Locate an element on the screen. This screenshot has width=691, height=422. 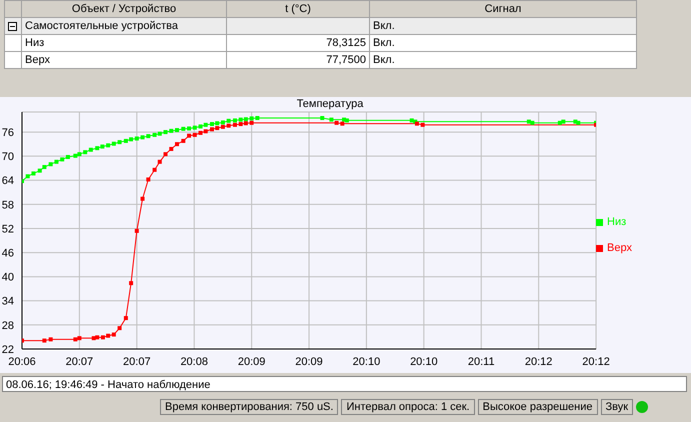
text: Низ is located at coordinates (124, 43).